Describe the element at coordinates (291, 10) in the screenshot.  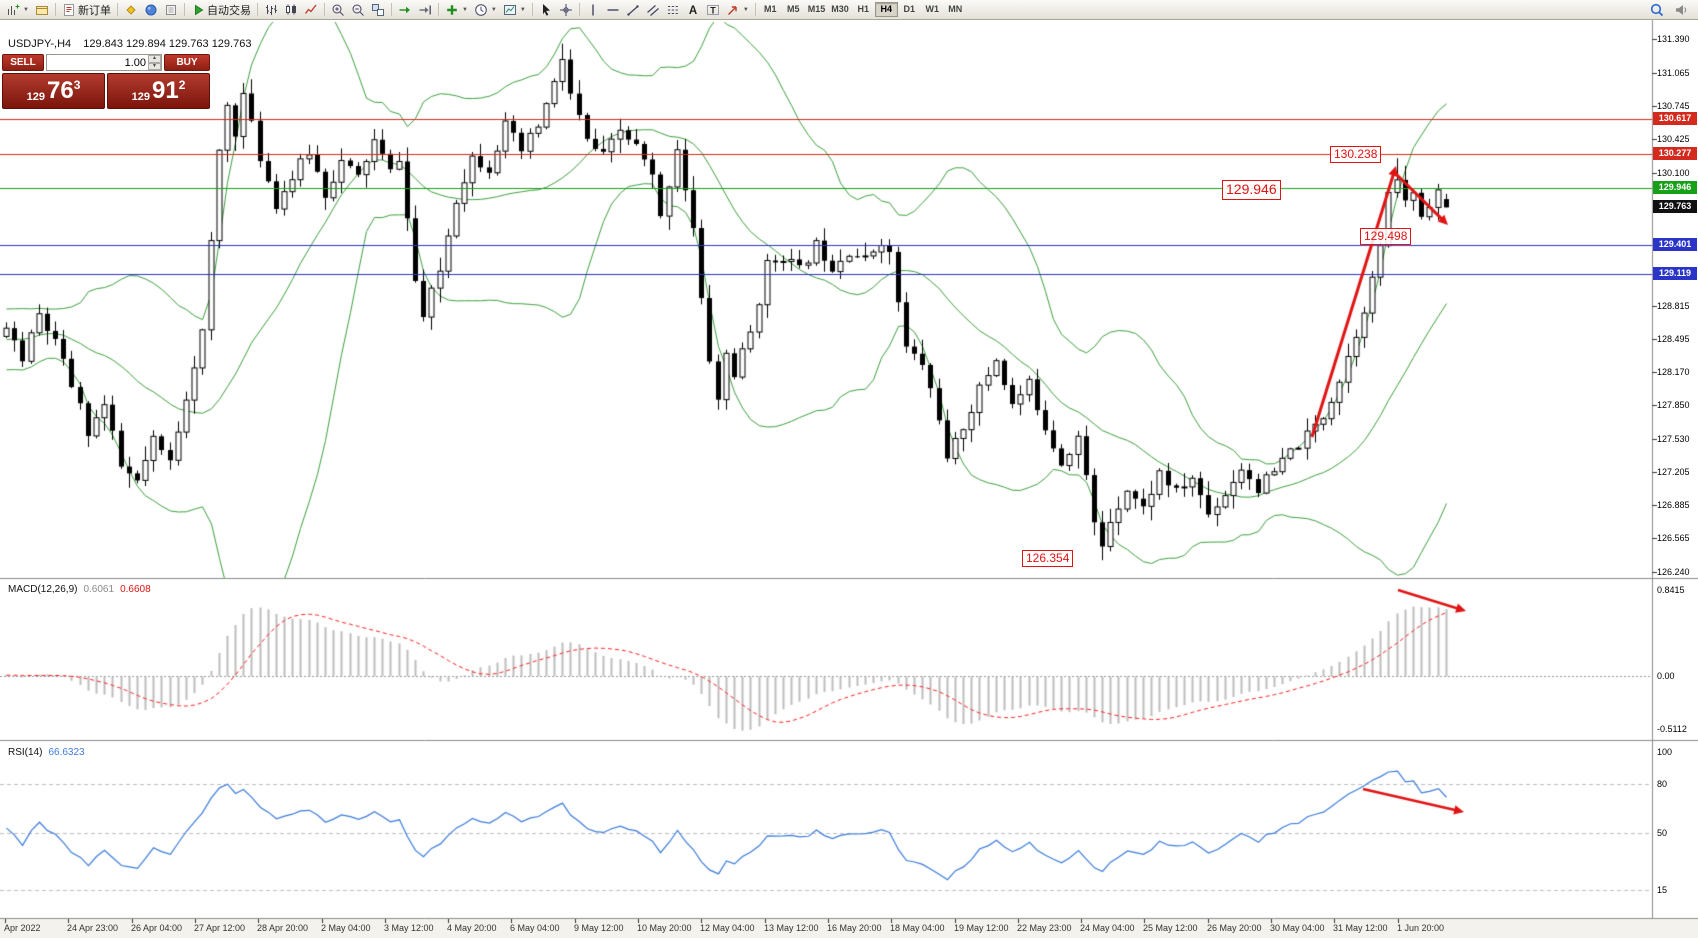
I see `toolbar-candle-chart-mode-button` at that location.